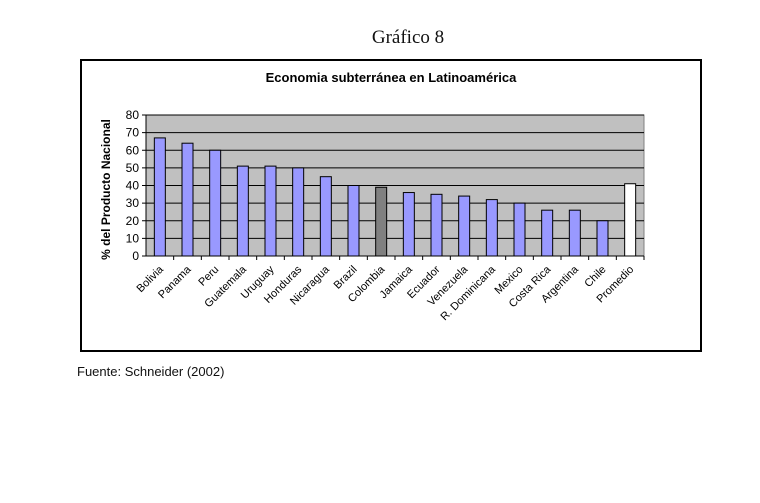  What do you see at coordinates (133, 150) in the screenshot?
I see `y-tick-label: 60` at bounding box center [133, 150].